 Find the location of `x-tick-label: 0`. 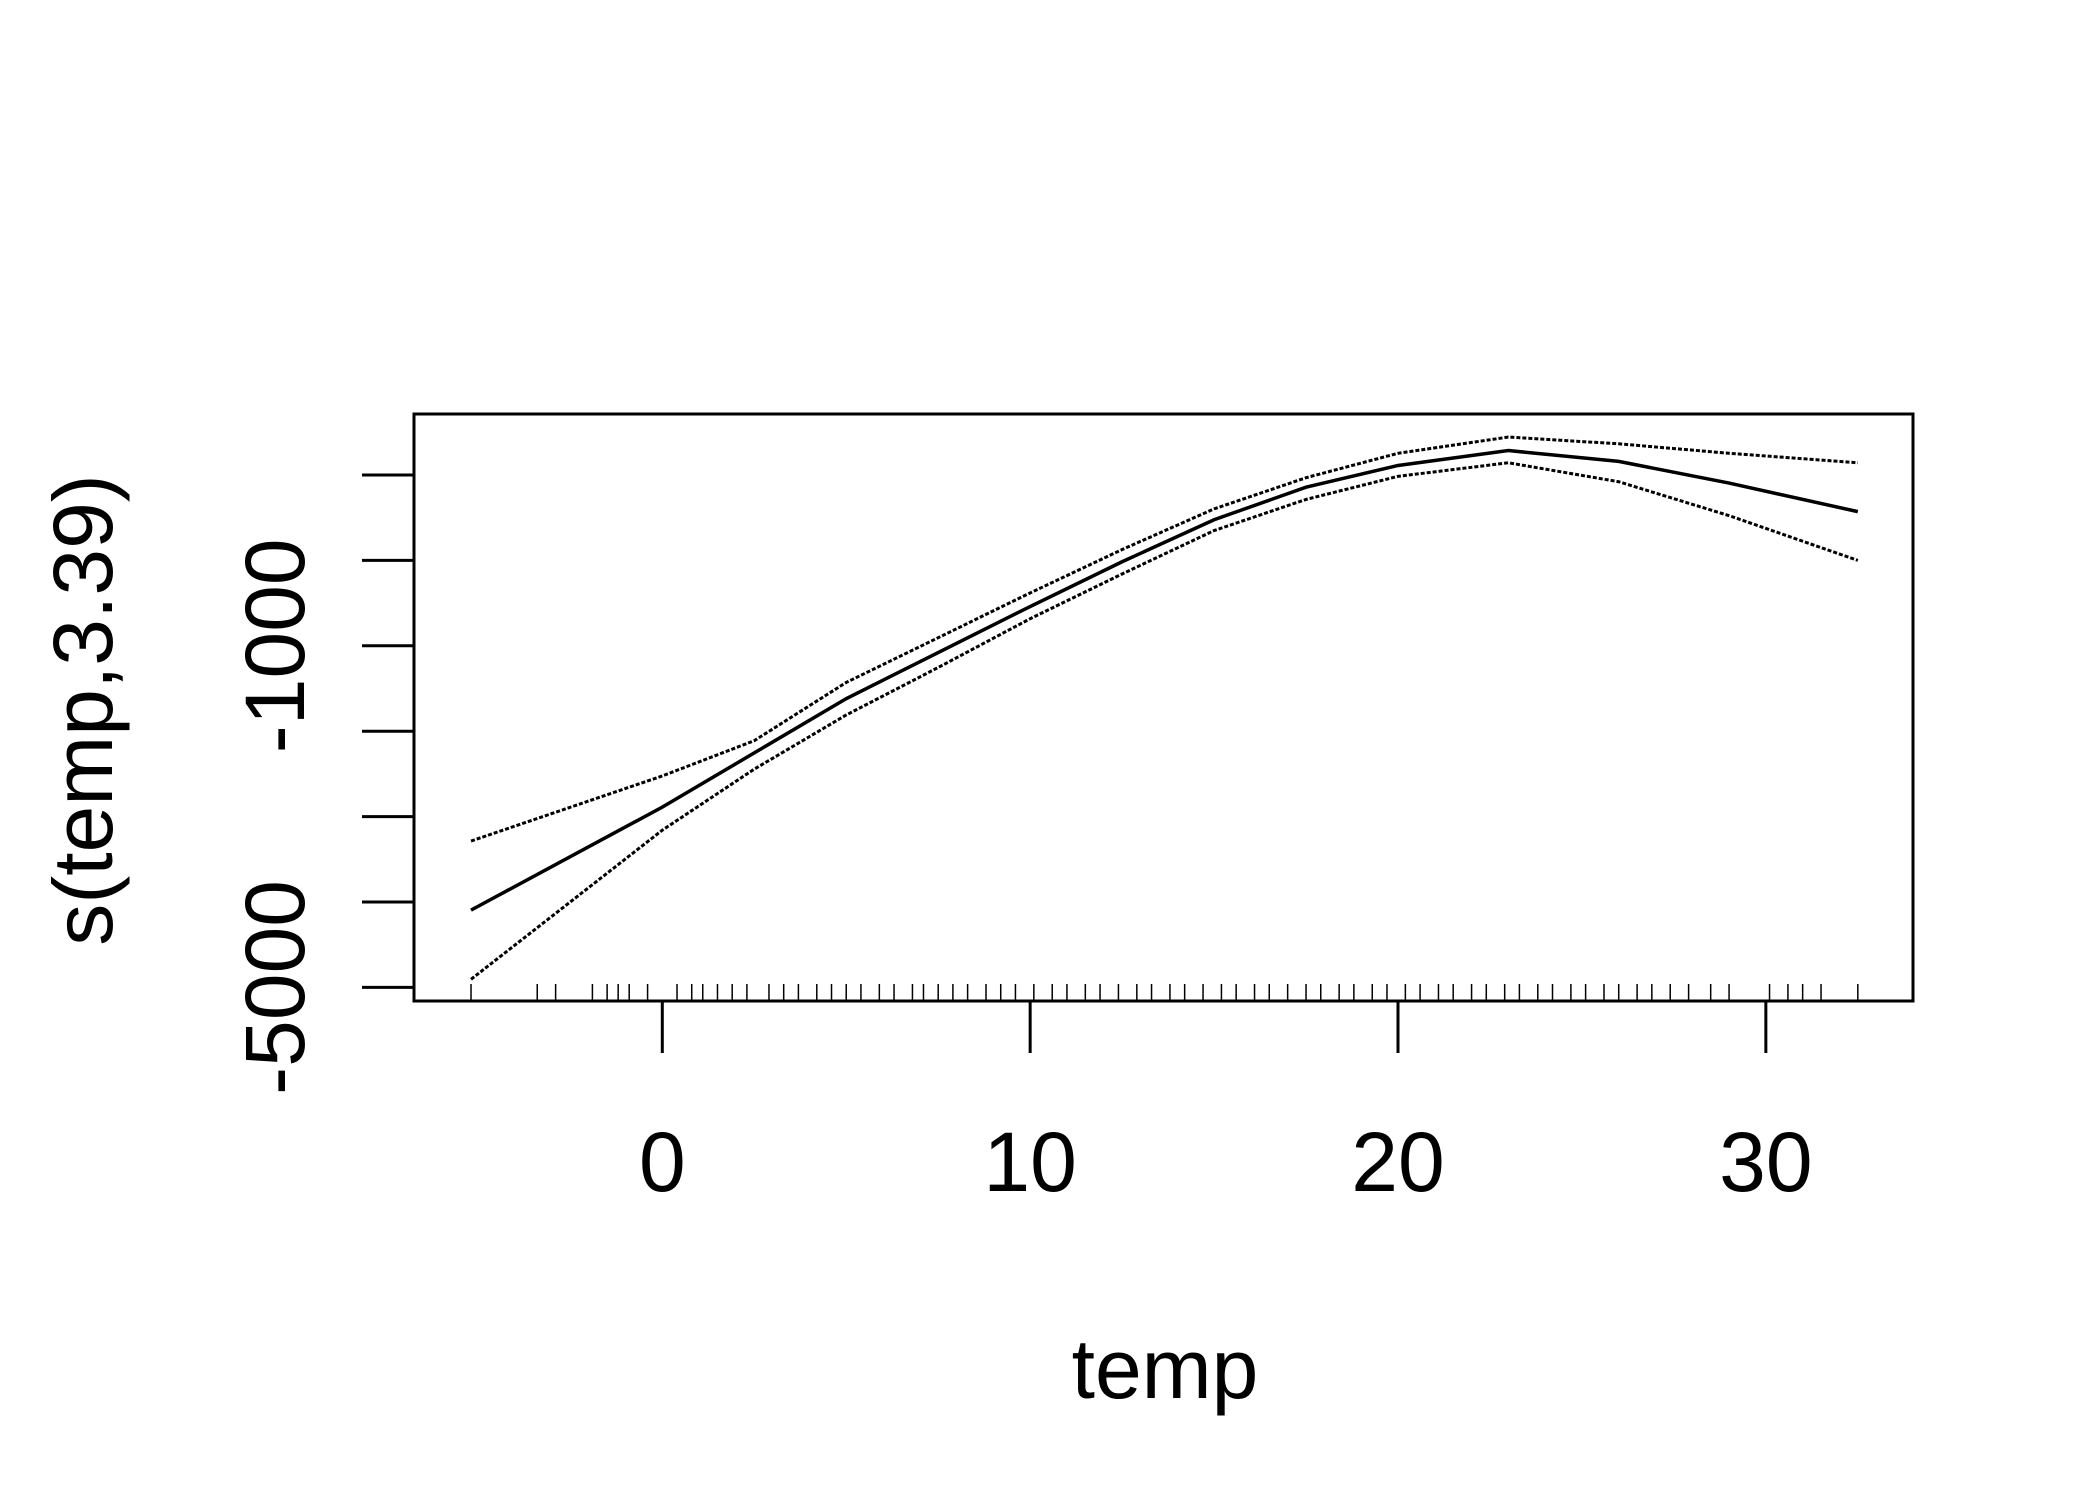

x-tick-label: 0 is located at coordinates (662, 1162).